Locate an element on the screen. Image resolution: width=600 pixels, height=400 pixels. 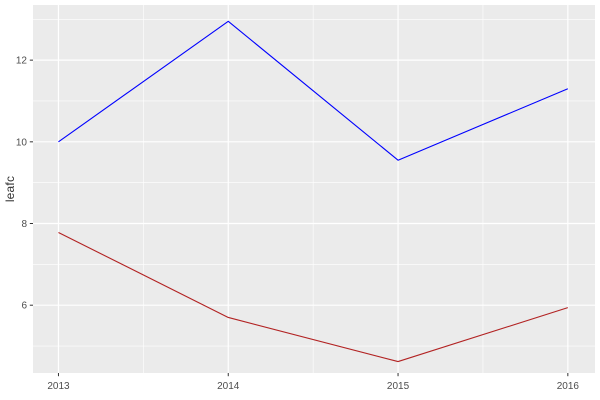
y-tick-label: 6 is located at coordinates (24, 306).